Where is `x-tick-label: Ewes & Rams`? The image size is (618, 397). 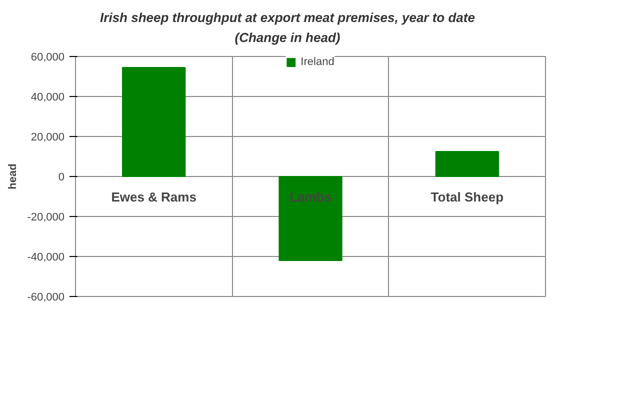 x-tick-label: Ewes & Rams is located at coordinates (153, 197).